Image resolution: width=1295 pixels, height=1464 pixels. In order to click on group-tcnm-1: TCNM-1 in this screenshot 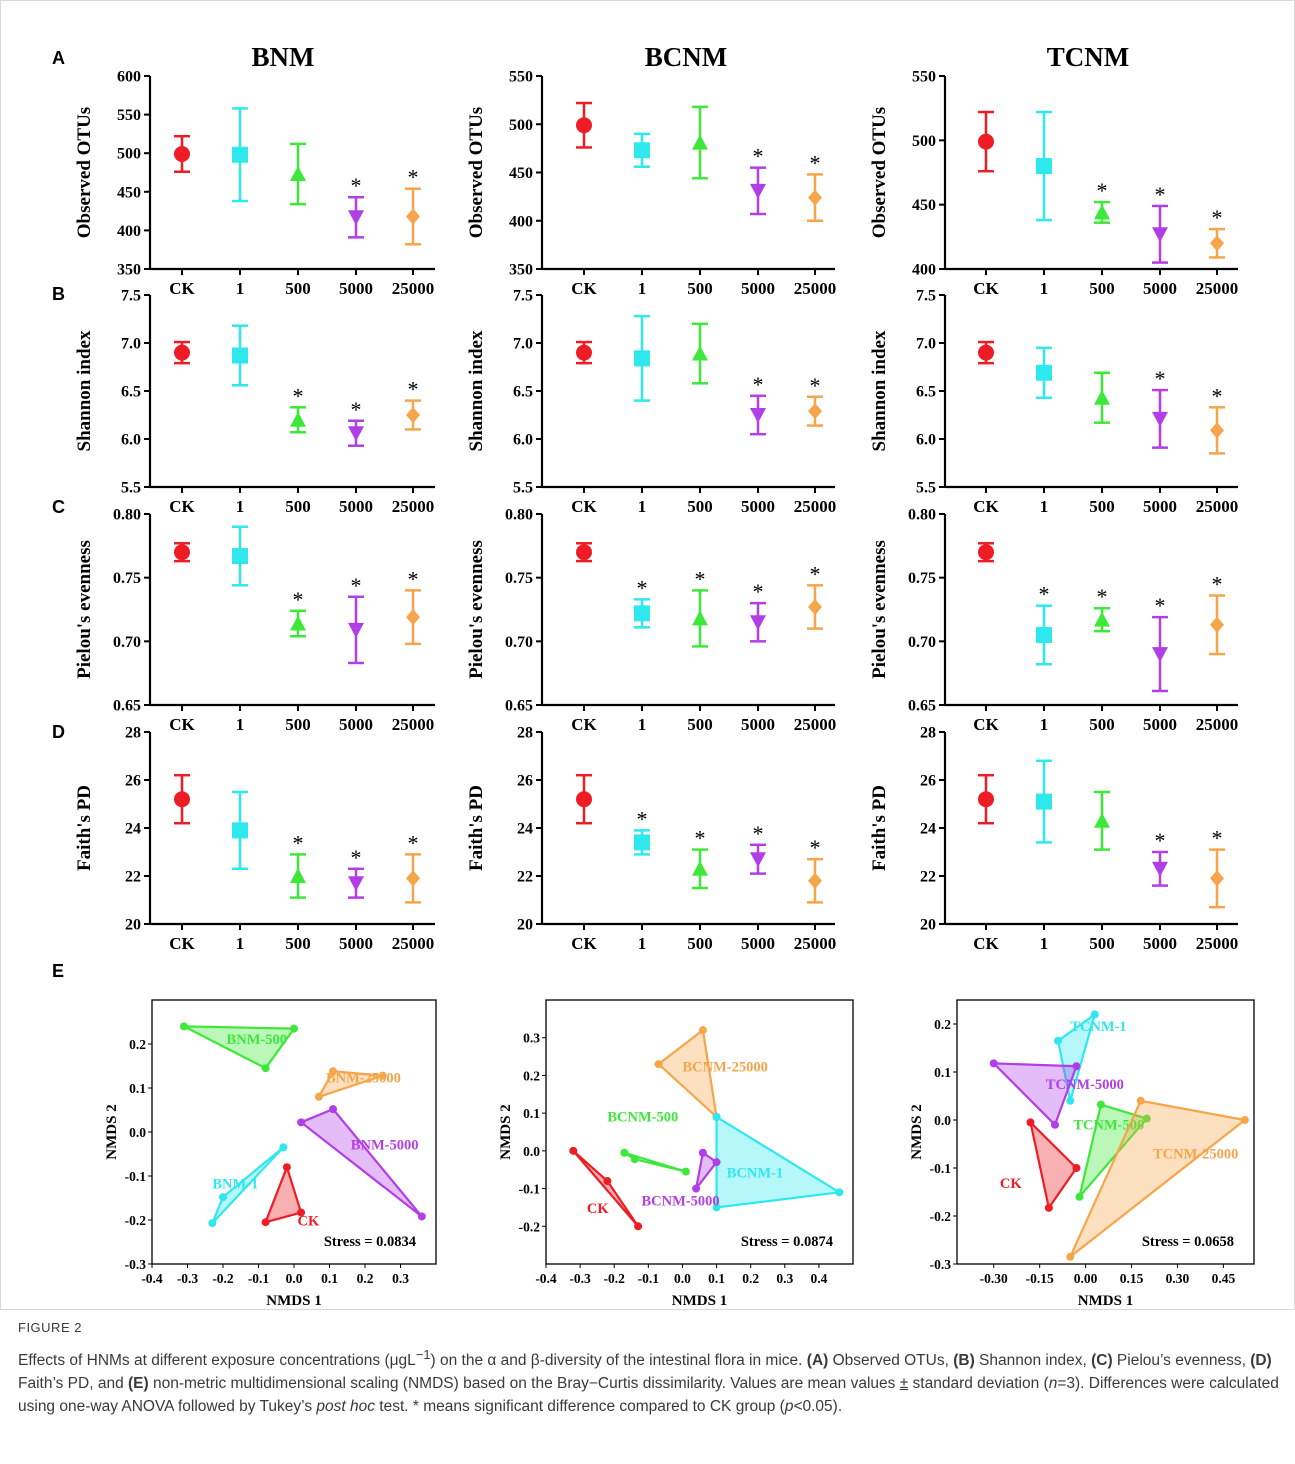, I will do `click(1090, 1057)`.